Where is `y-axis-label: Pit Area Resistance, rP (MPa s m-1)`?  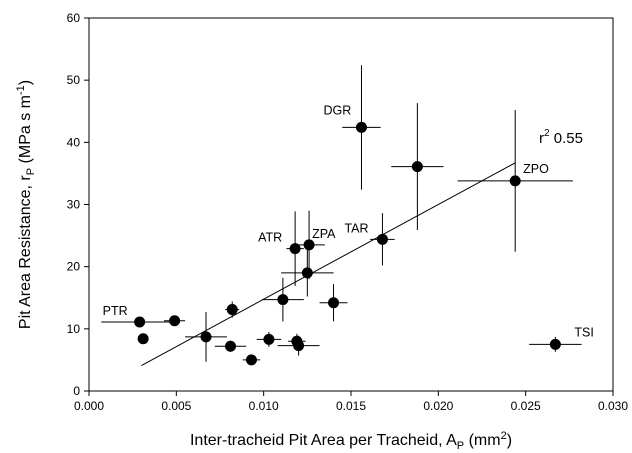 y-axis-label: Pit Area Resistance, rP (MPa s m-1) is located at coordinates (26, 204).